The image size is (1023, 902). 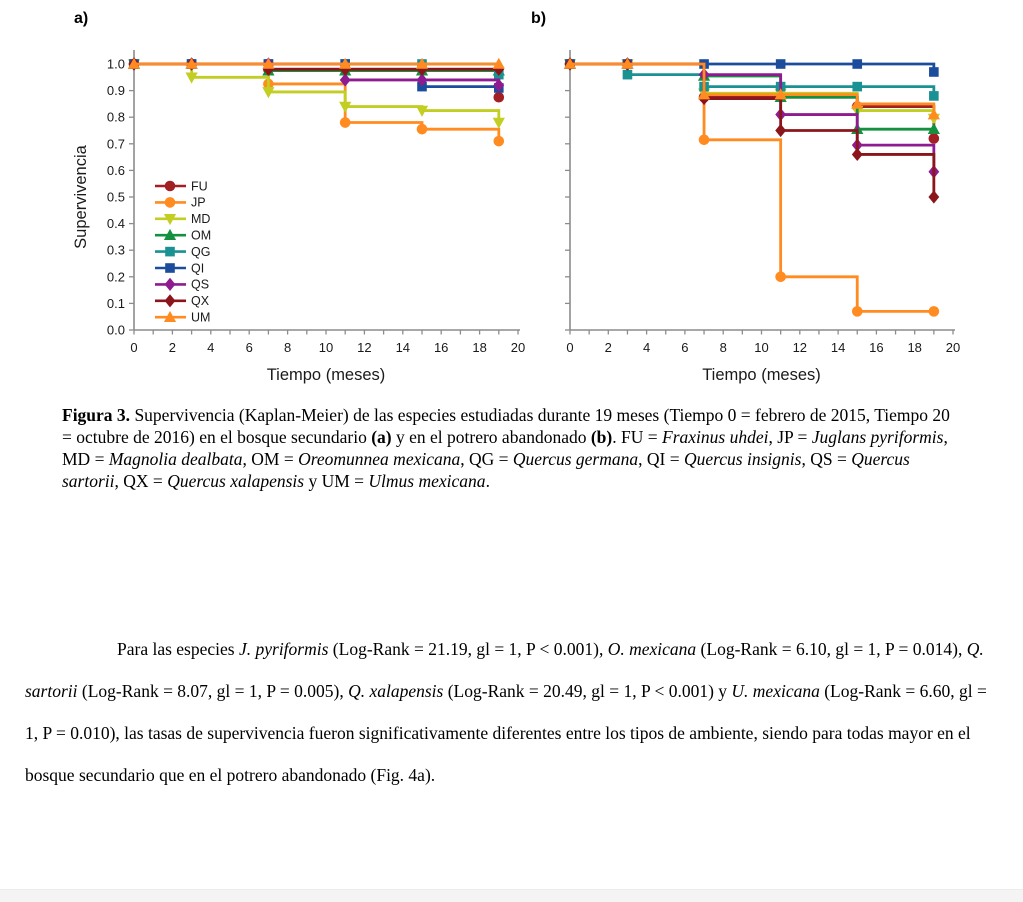 What do you see at coordinates (116, 276) in the screenshot?
I see `svg-text: 0.2` at bounding box center [116, 276].